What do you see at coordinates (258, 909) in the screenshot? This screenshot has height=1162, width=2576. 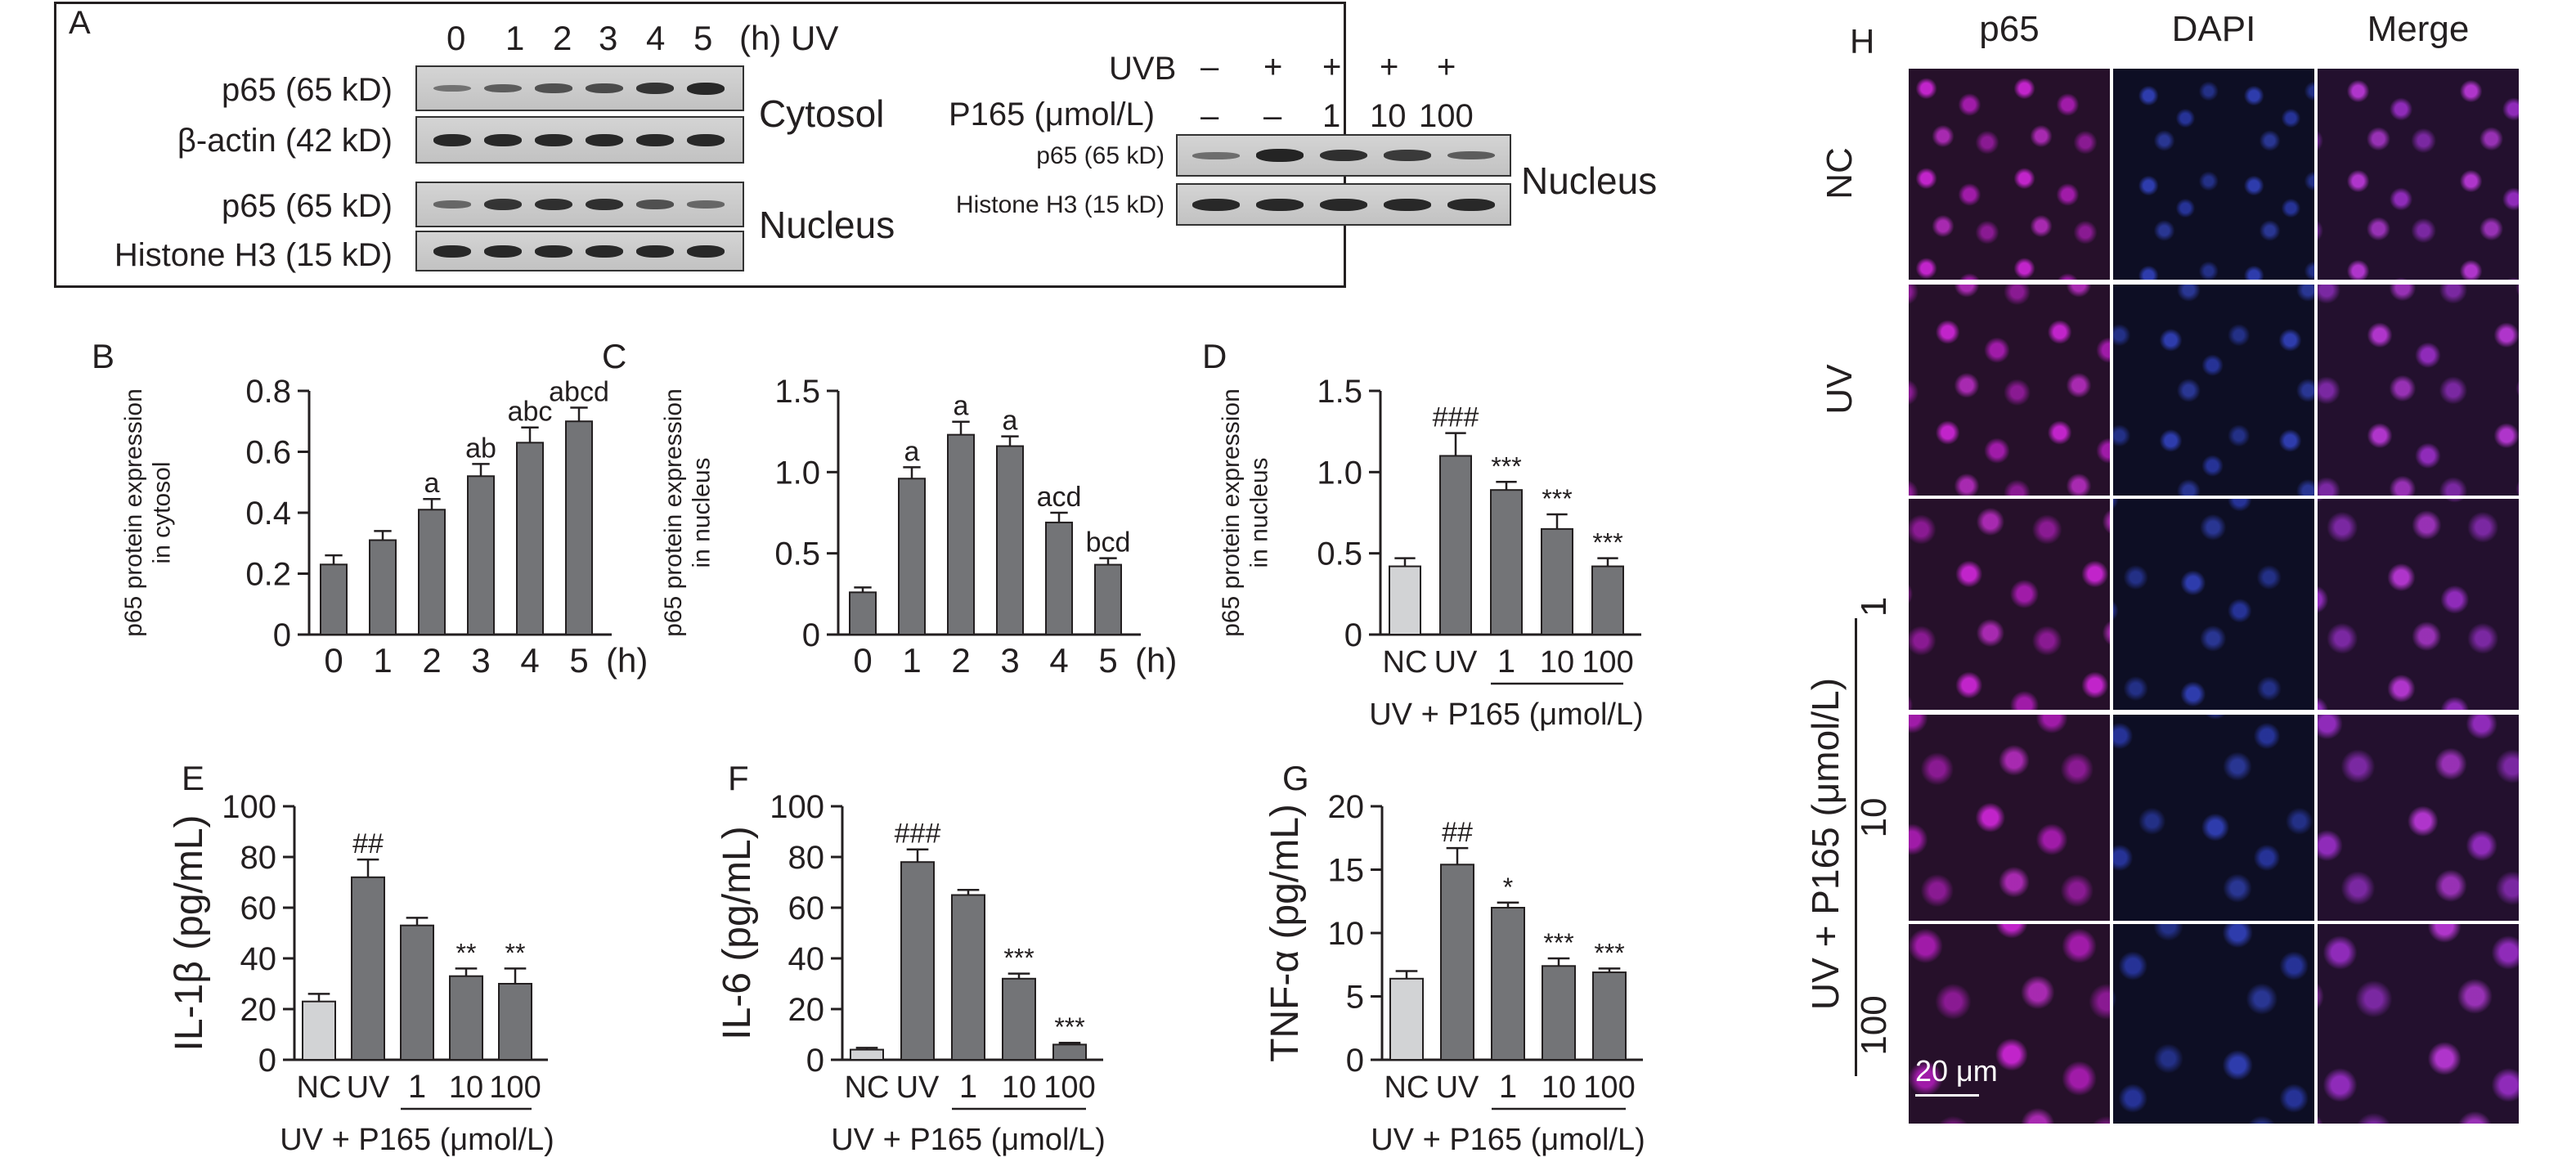 I see `y-tick-label: 60` at bounding box center [258, 909].